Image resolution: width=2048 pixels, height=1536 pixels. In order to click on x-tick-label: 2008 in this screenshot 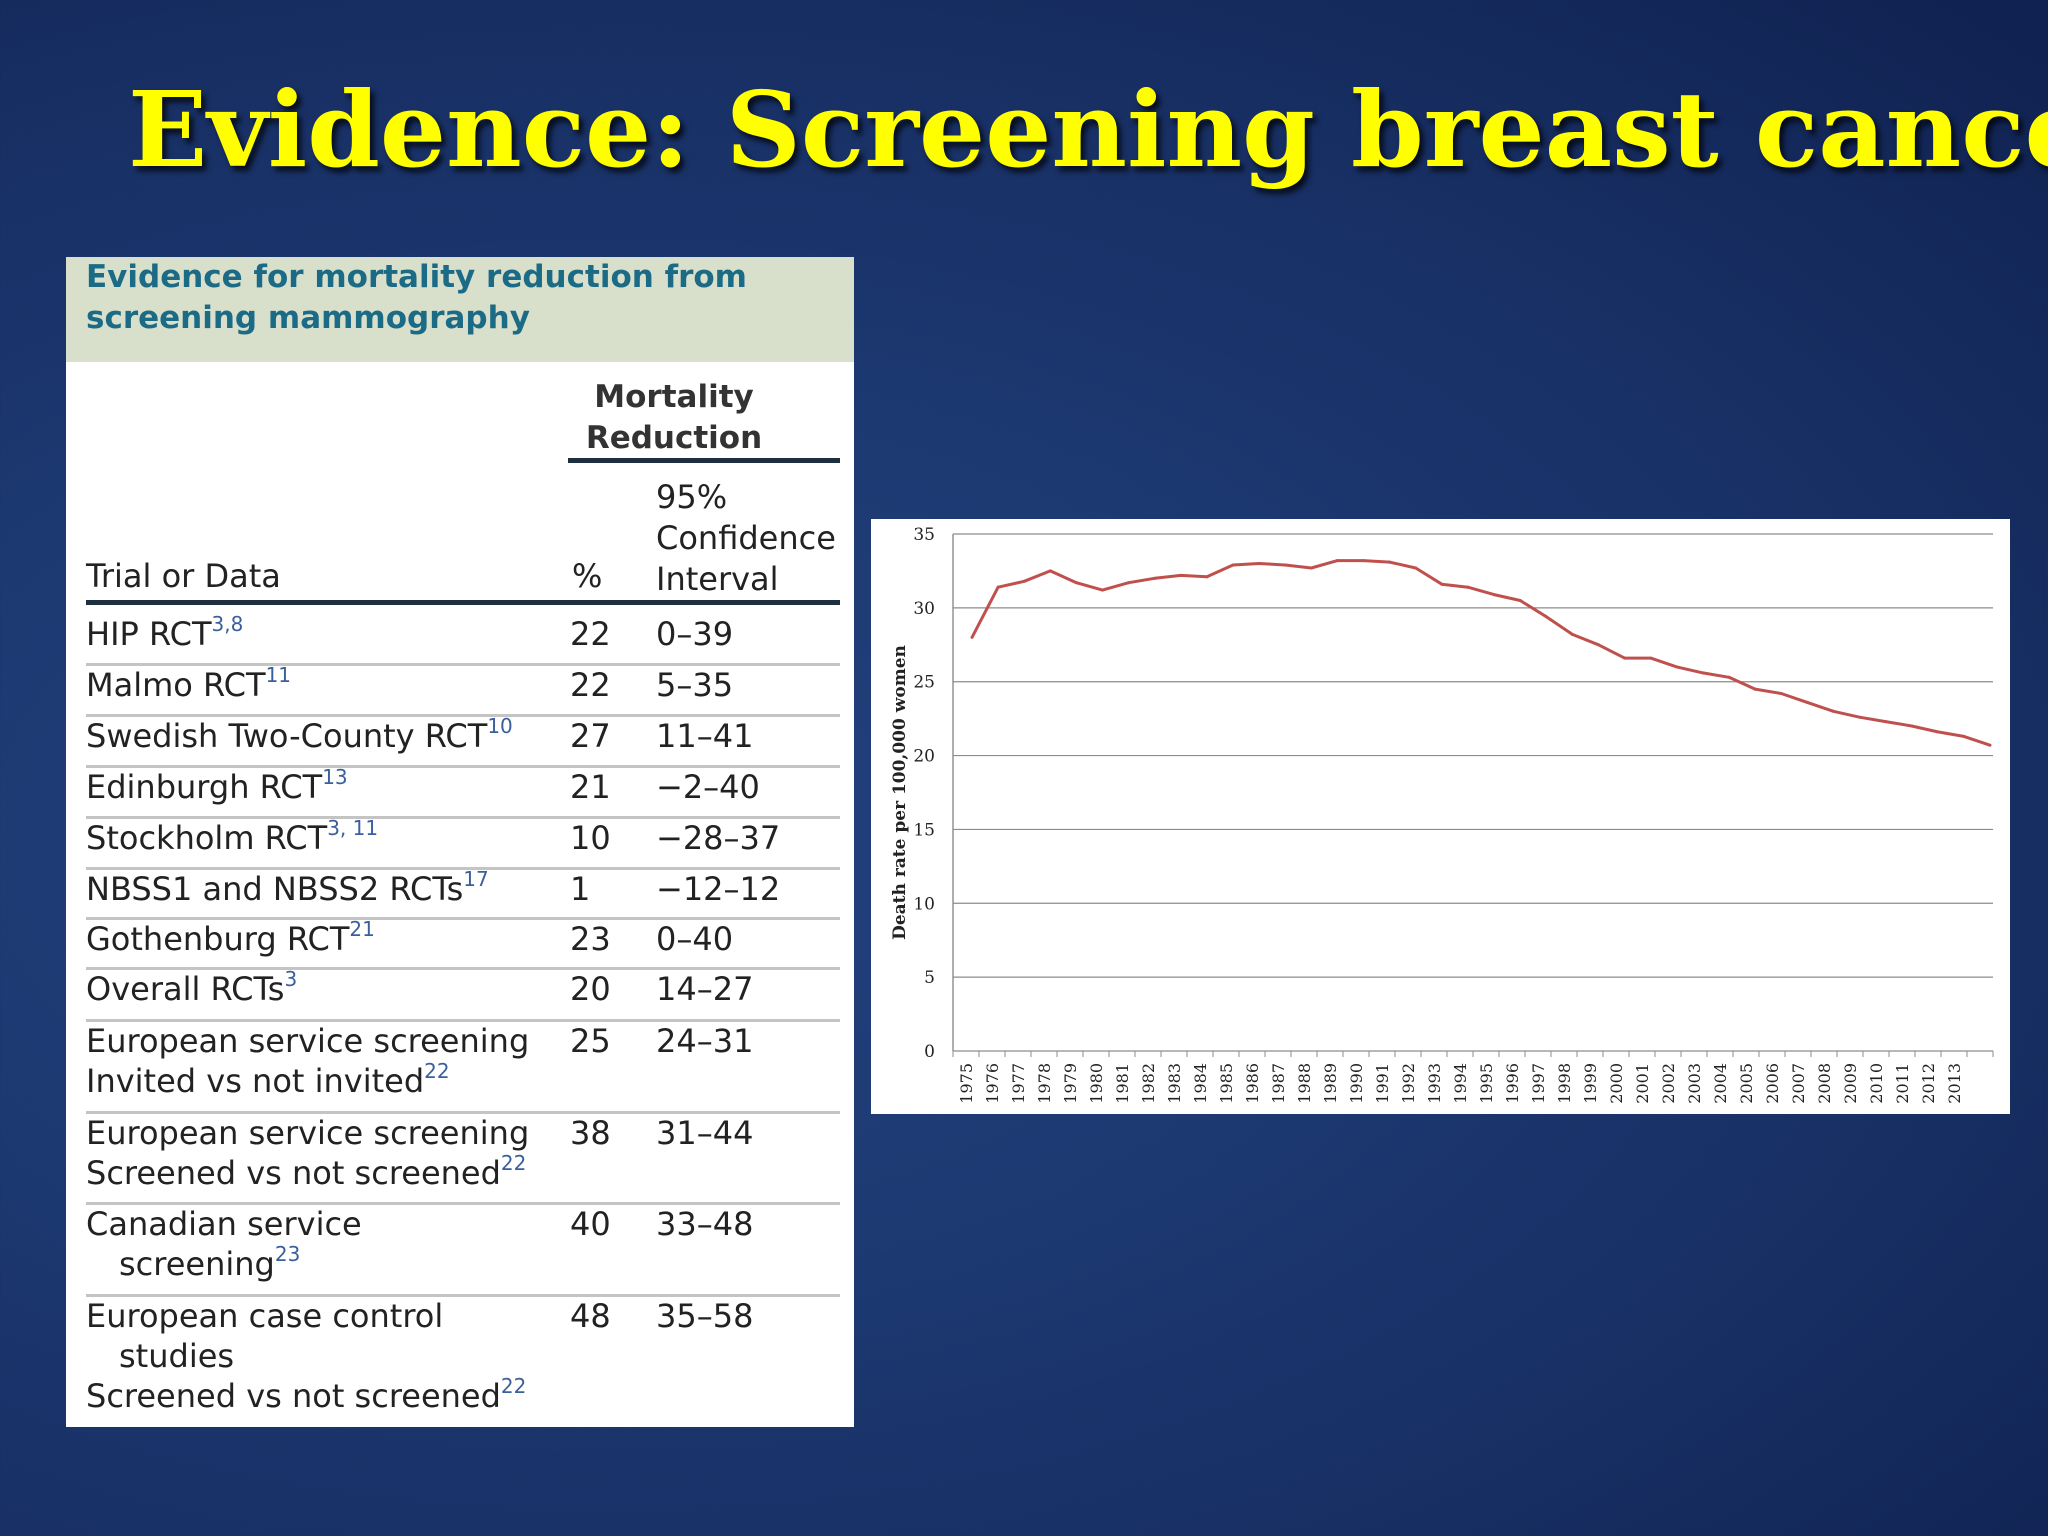, I will do `click(1824, 1083)`.